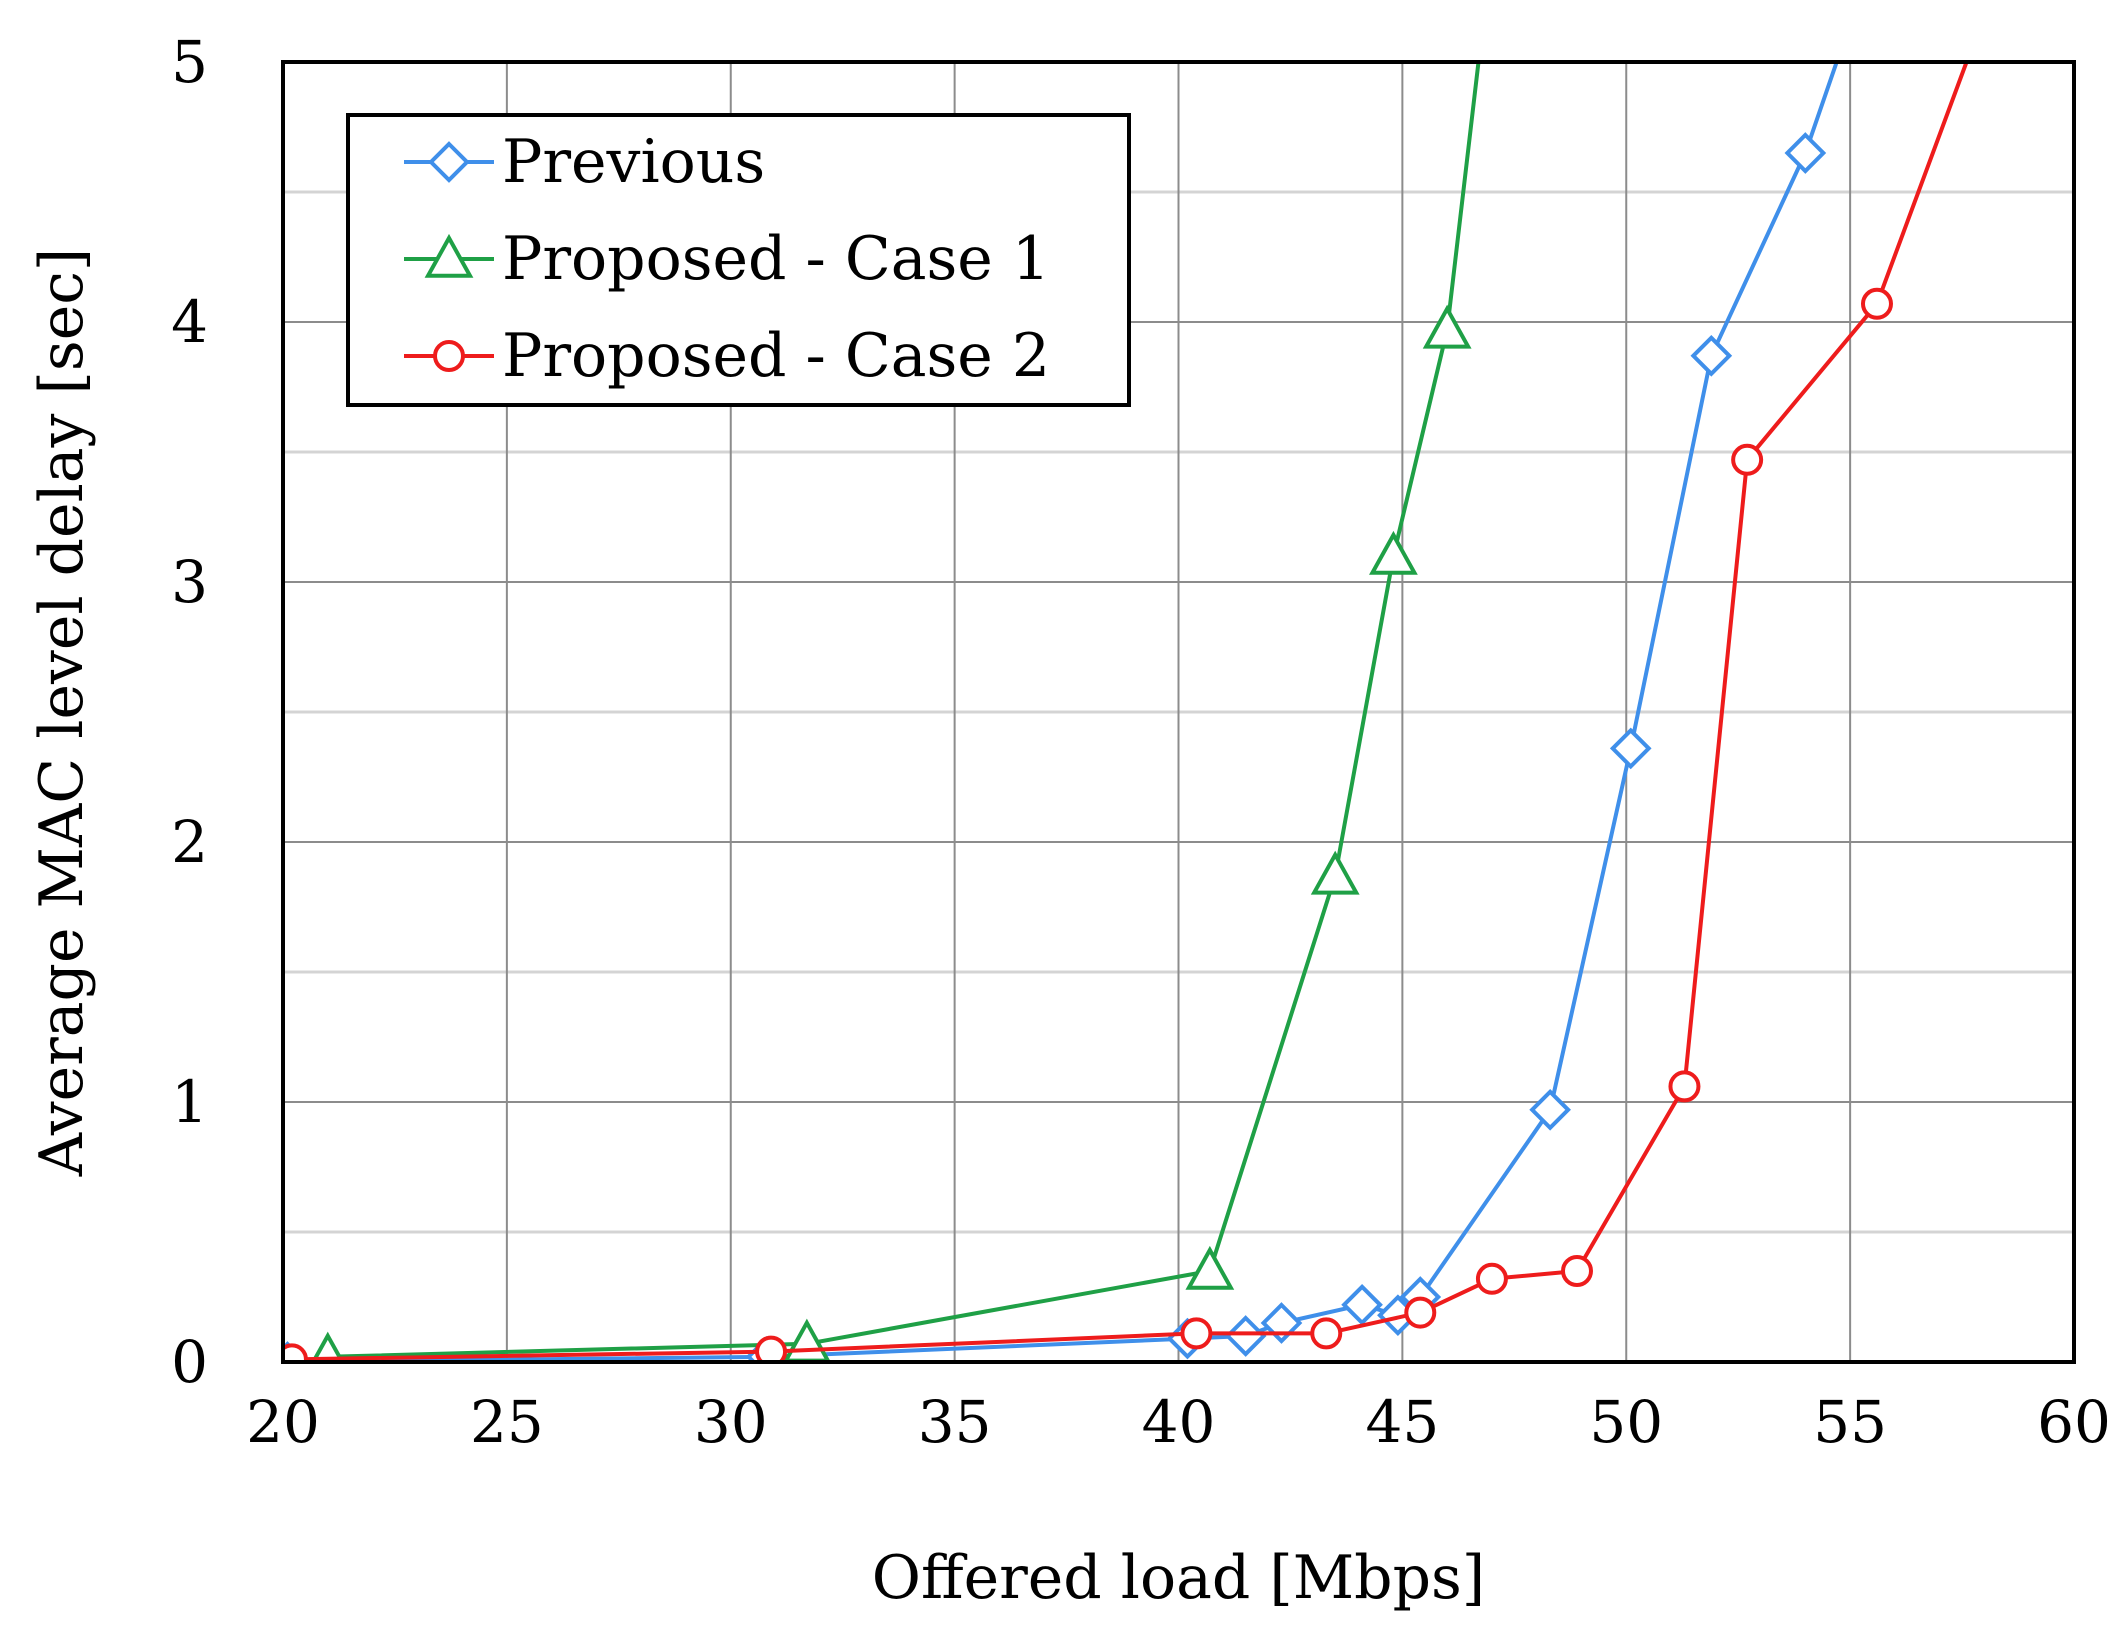  Describe the element at coordinates (955, 1422) in the screenshot. I see `x-tick-label: 35` at that location.